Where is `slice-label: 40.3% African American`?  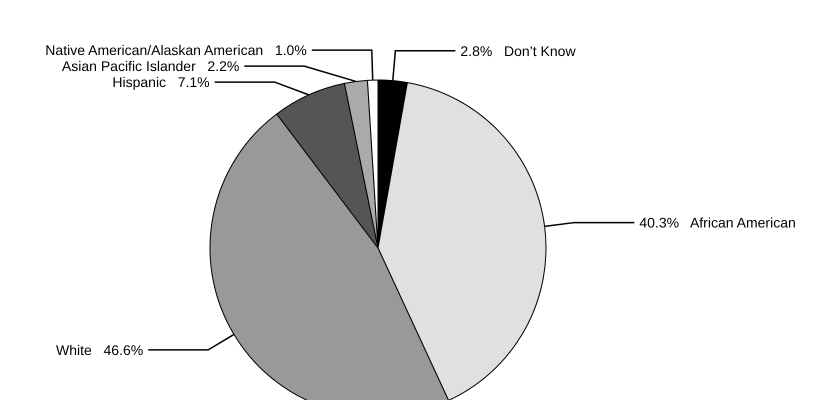
slice-label: 40.3% African American is located at coordinates (717, 222).